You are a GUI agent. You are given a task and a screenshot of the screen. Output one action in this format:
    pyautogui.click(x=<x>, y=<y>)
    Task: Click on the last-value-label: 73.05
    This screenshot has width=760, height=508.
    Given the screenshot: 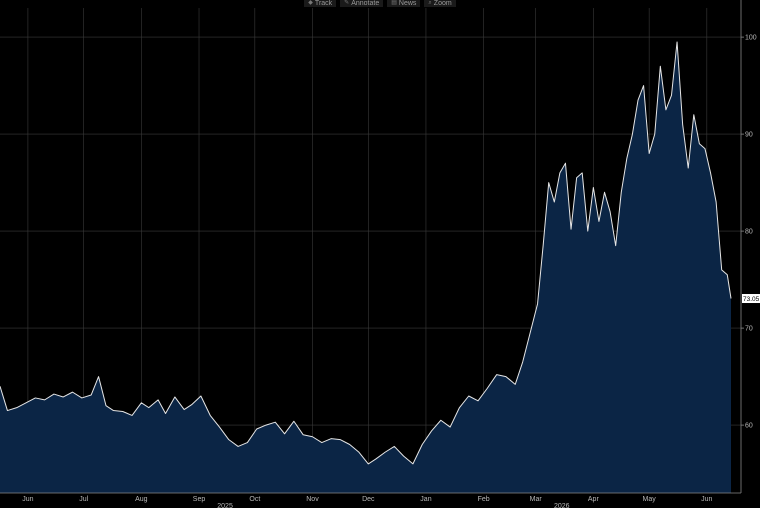 What is the action you would take?
    pyautogui.click(x=751, y=299)
    